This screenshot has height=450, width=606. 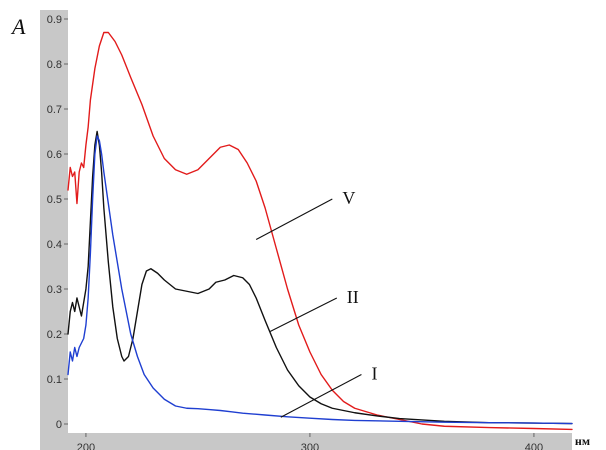 What do you see at coordinates (54, 20) in the screenshot?
I see `y-tick-label-9: 0.9` at bounding box center [54, 20].